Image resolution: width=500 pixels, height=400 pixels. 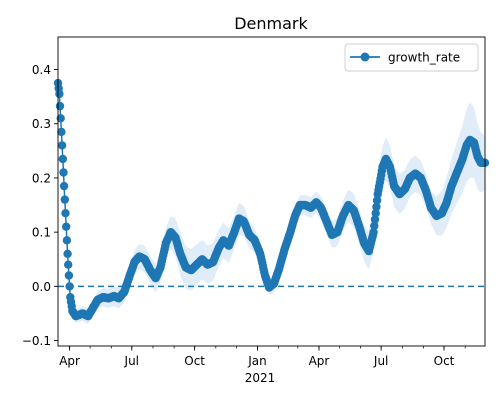 What do you see at coordinates (40, 205) in the screenshot?
I see `y-axis: −0.1 0.0 0.1 0.2 0.3 0.4` at bounding box center [40, 205].